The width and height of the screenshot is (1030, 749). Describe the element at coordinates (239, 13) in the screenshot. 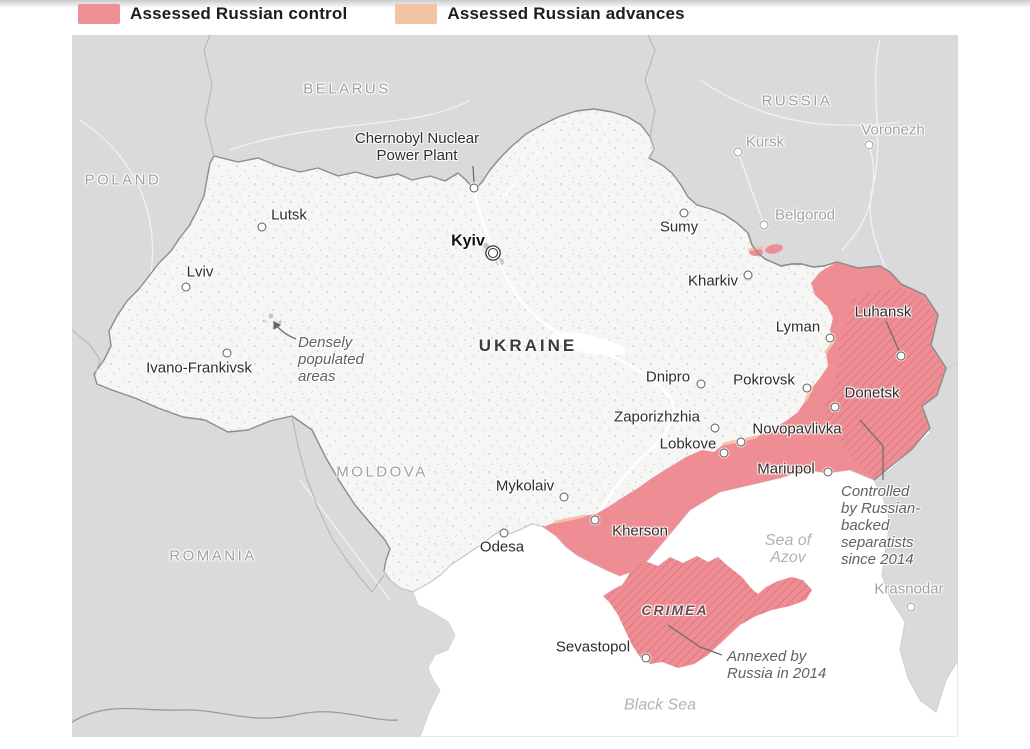

I see `legend-label: Assessed Russian control` at that location.